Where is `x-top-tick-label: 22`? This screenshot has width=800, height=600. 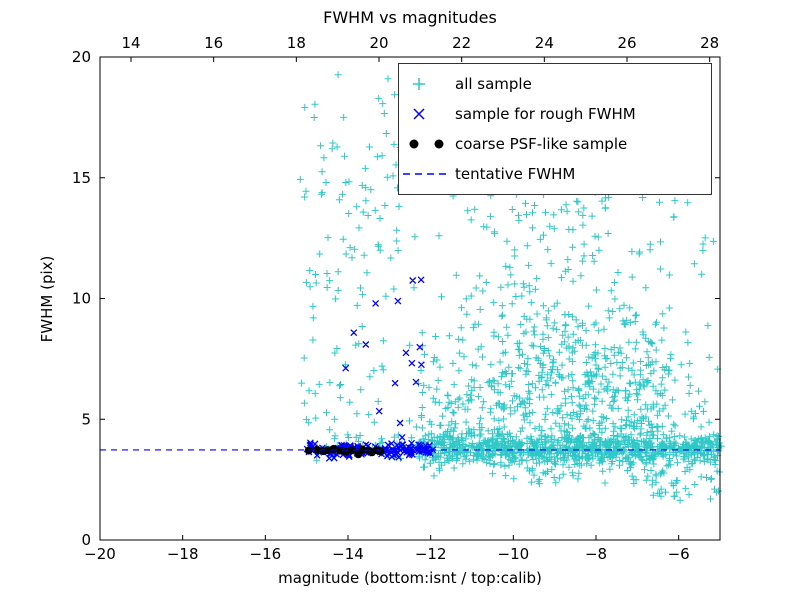 x-top-tick-label: 22 is located at coordinates (461, 43).